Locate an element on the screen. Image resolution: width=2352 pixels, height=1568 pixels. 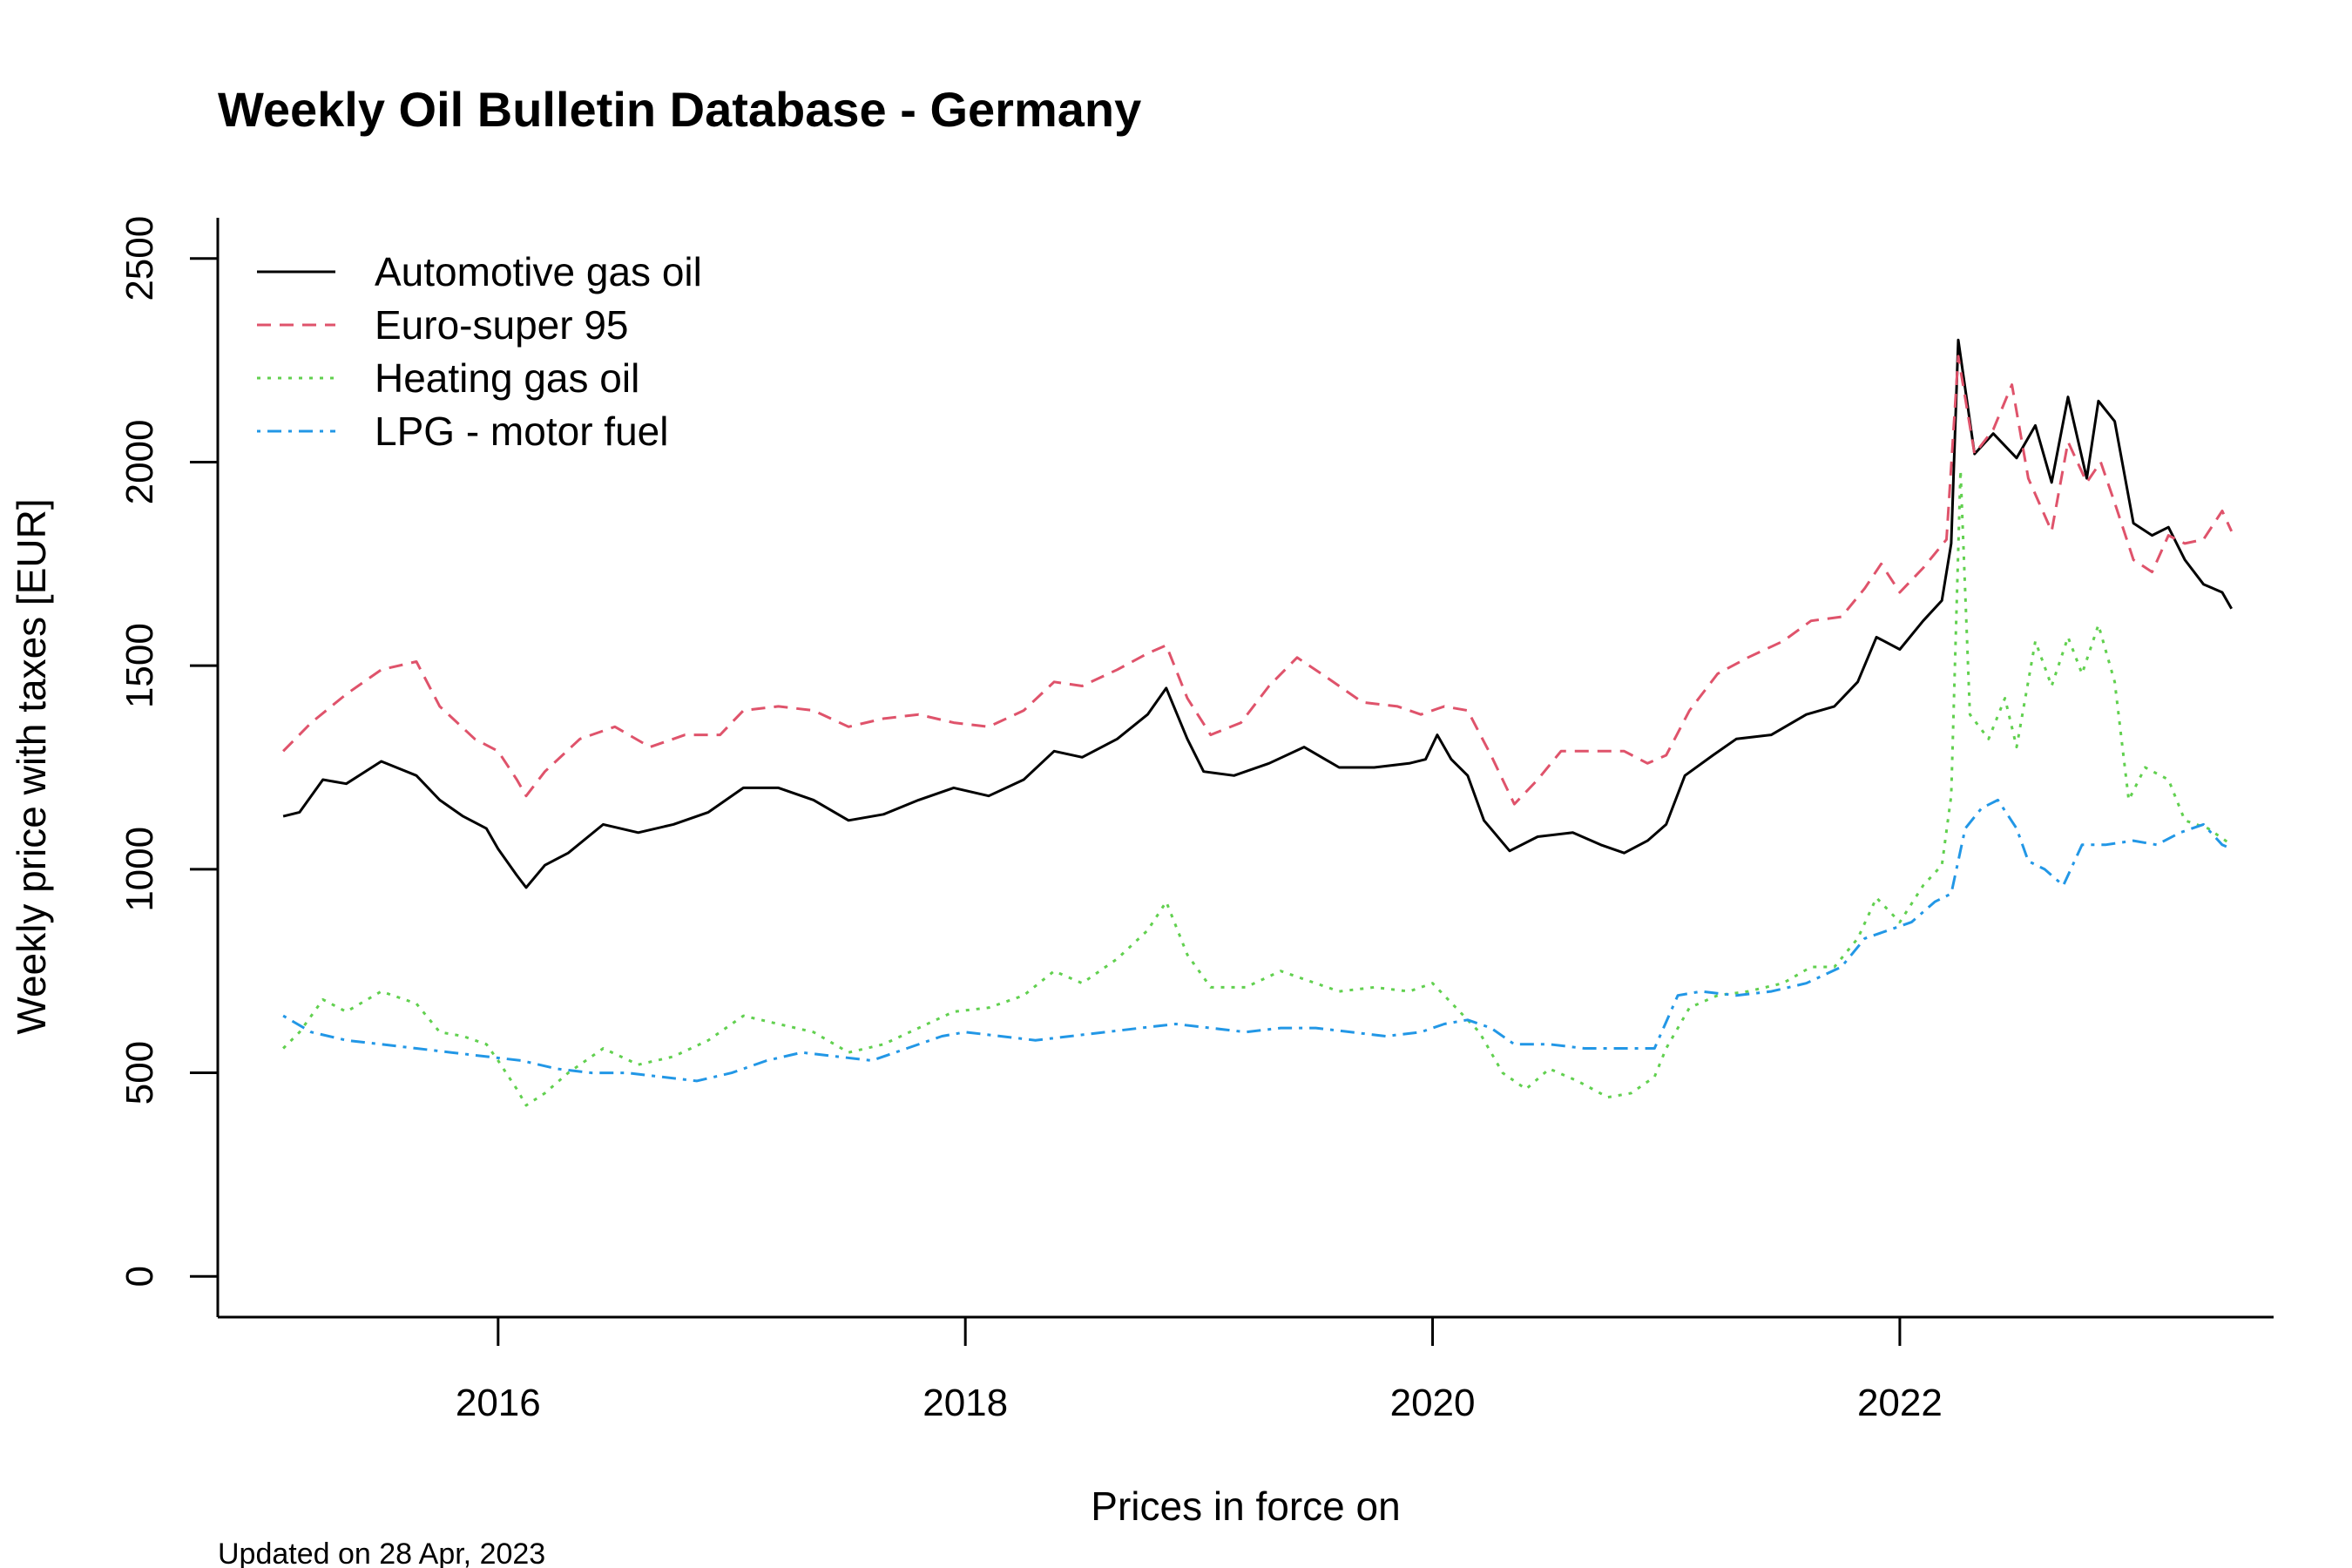
y-tick-label: 500 is located at coordinates (139, 1073).